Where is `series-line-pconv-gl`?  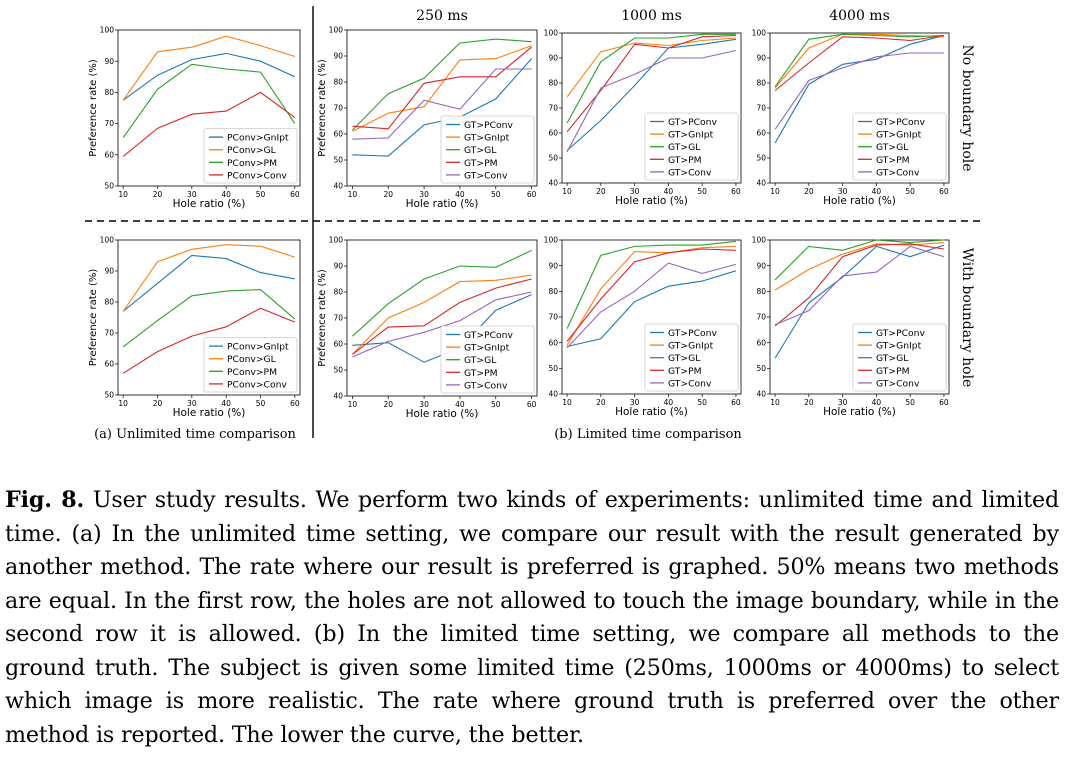
series-line-pconv-gl is located at coordinates (208, 278).